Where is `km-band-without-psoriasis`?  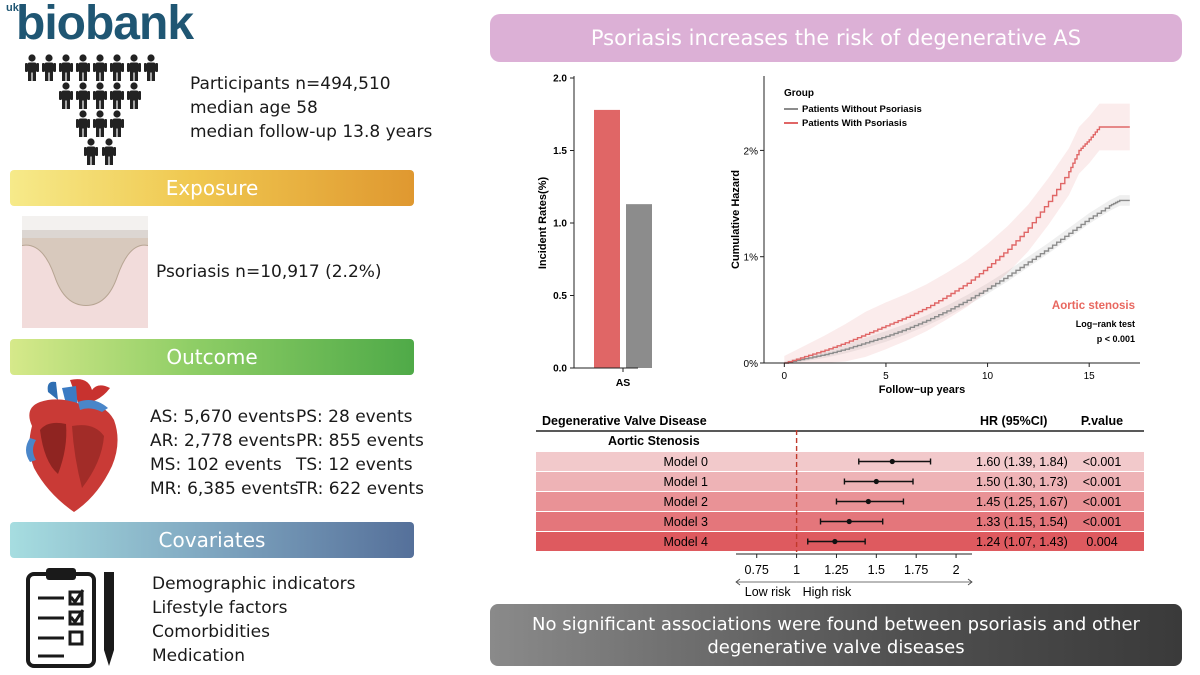
km-band-without-psoriasis is located at coordinates (957, 279).